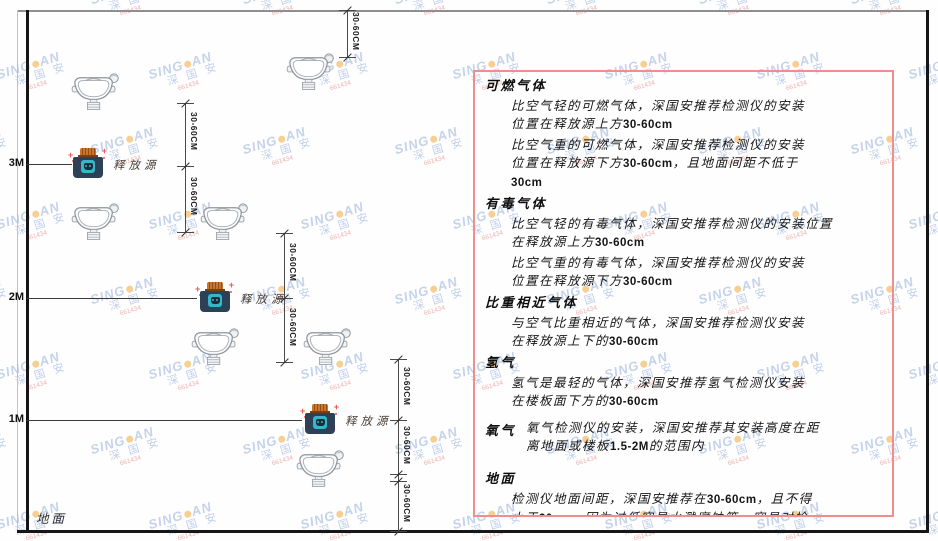 The width and height of the screenshot is (938, 541). I want to click on panel-paragraph: 氧气检测仪的安装，深国安推荐其安装高度在距 离地面或楼板1.5-2M的范围内, so click(673, 437).